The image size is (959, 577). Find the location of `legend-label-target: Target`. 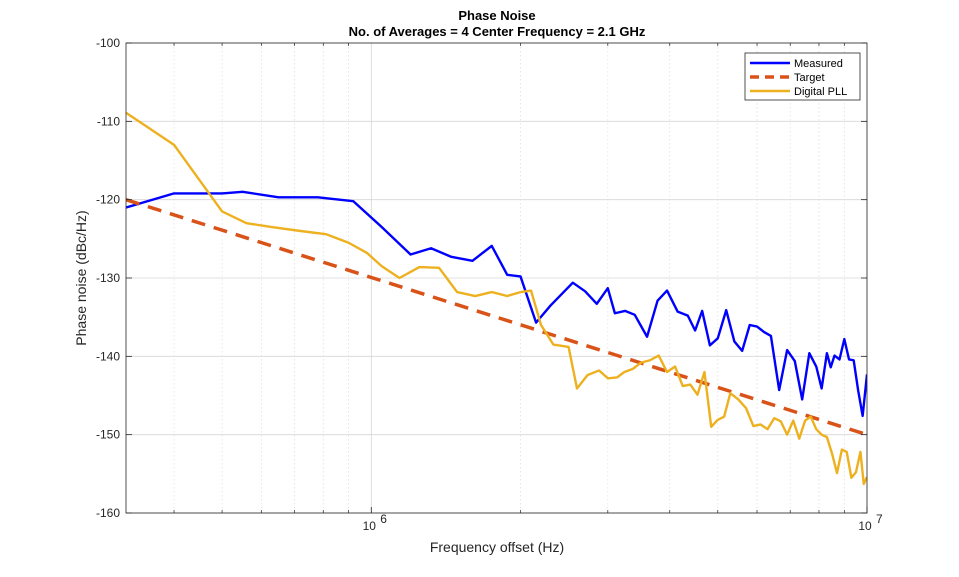

legend-label-target: Target is located at coordinates (809, 78).